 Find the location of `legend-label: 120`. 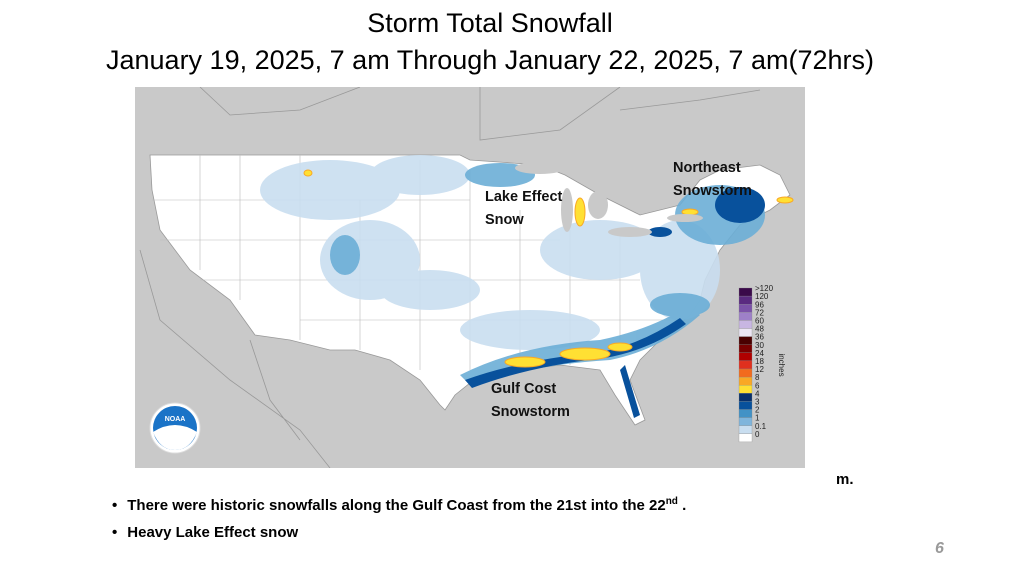

legend-label: 120 is located at coordinates (762, 296).